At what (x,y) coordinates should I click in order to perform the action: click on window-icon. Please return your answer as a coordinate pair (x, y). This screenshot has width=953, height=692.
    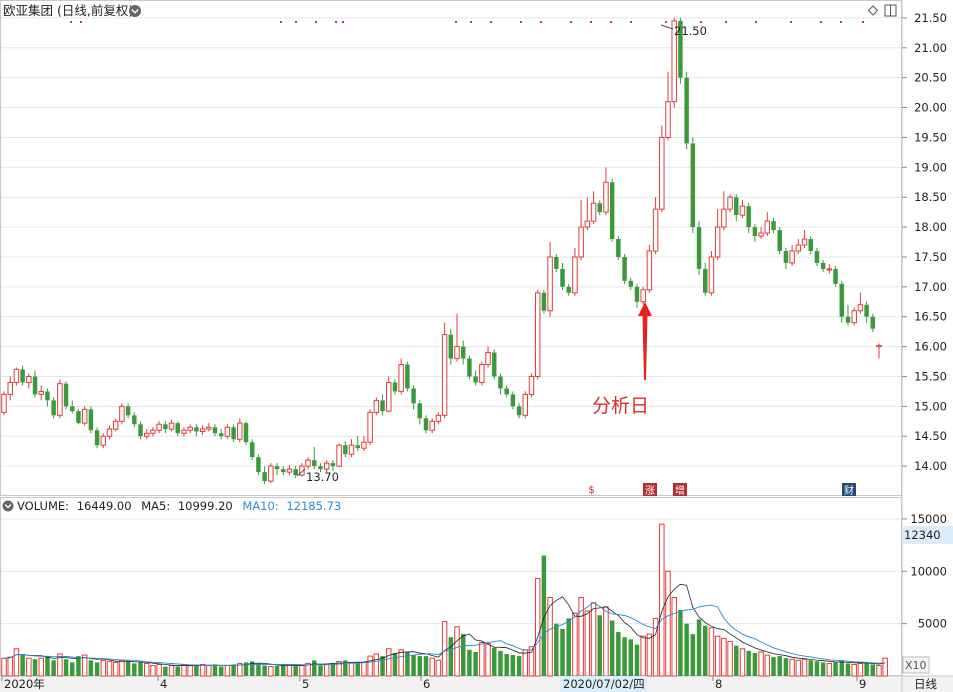
    Looking at the image, I should click on (890, 10).